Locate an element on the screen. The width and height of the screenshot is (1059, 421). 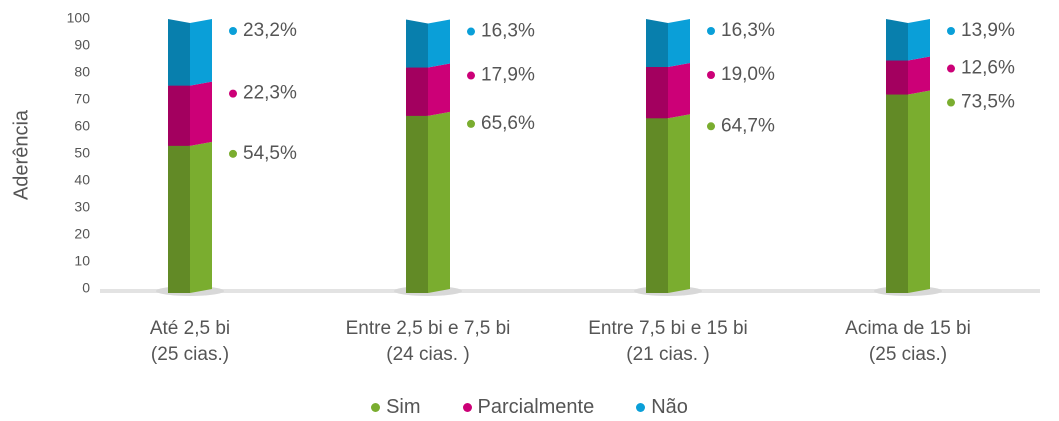
y-tick-label: 0 is located at coordinates (86, 288).